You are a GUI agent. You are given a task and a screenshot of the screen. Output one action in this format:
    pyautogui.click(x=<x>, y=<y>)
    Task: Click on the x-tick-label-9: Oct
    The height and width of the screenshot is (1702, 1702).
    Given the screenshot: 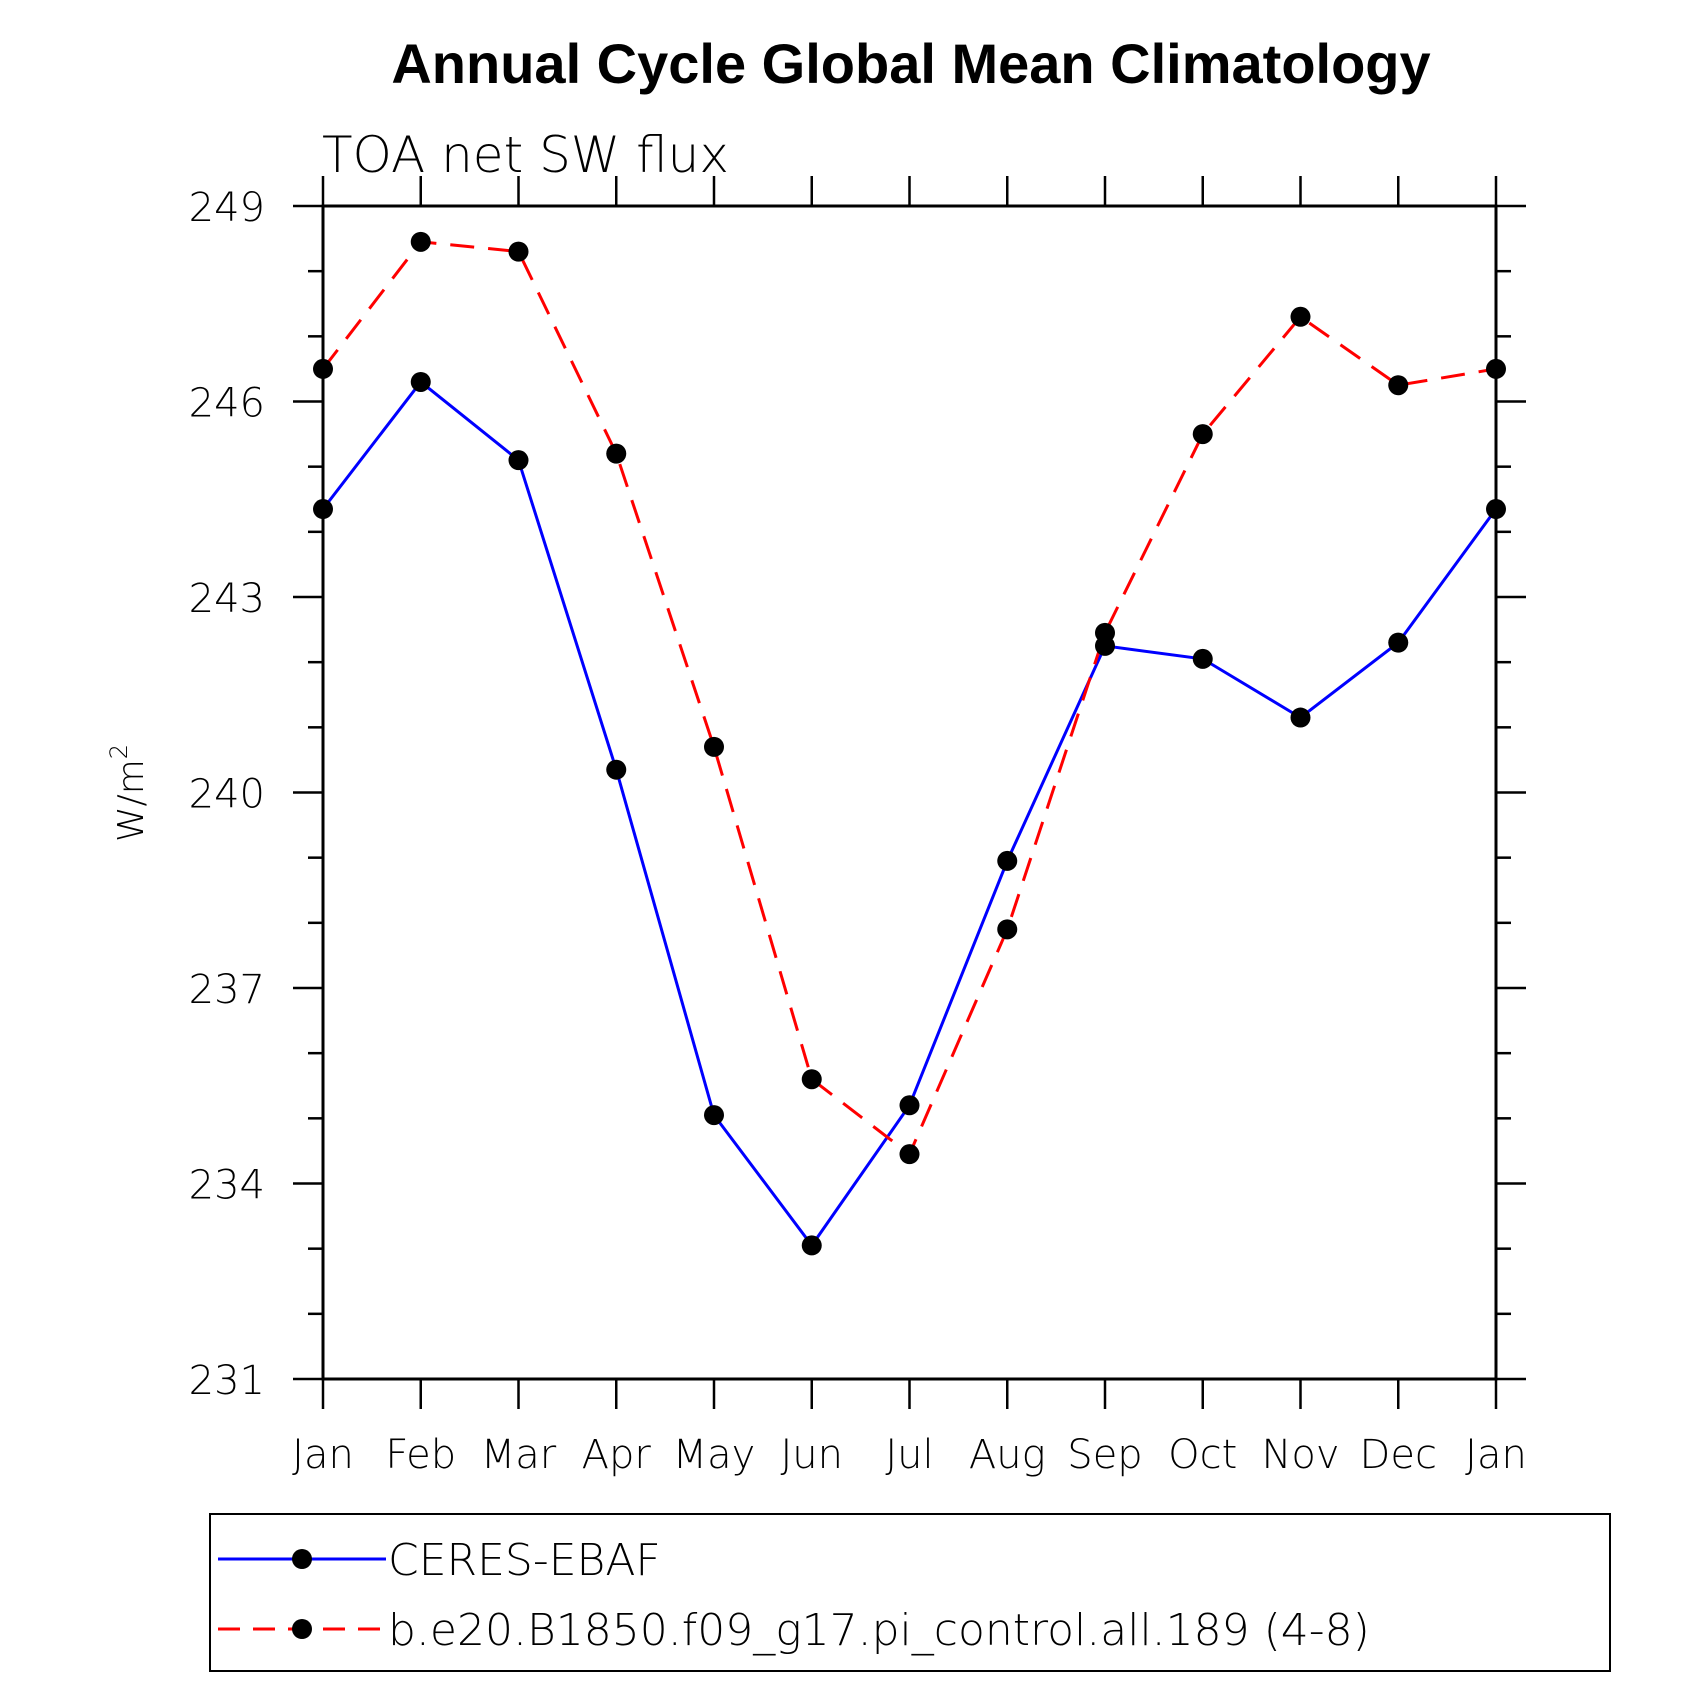 What is the action you would take?
    pyautogui.click(x=1202, y=1455)
    